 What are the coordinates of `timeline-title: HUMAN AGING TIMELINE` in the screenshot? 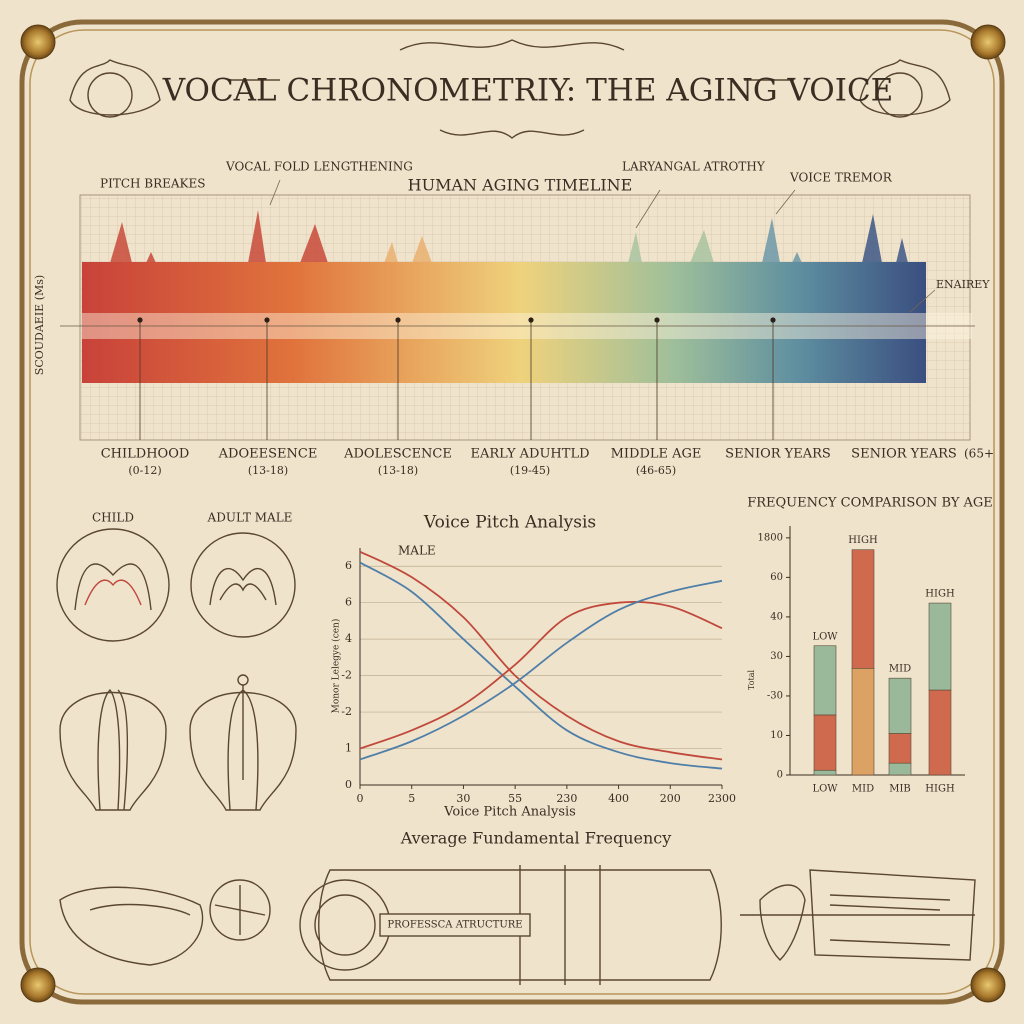 It's located at (520, 185).